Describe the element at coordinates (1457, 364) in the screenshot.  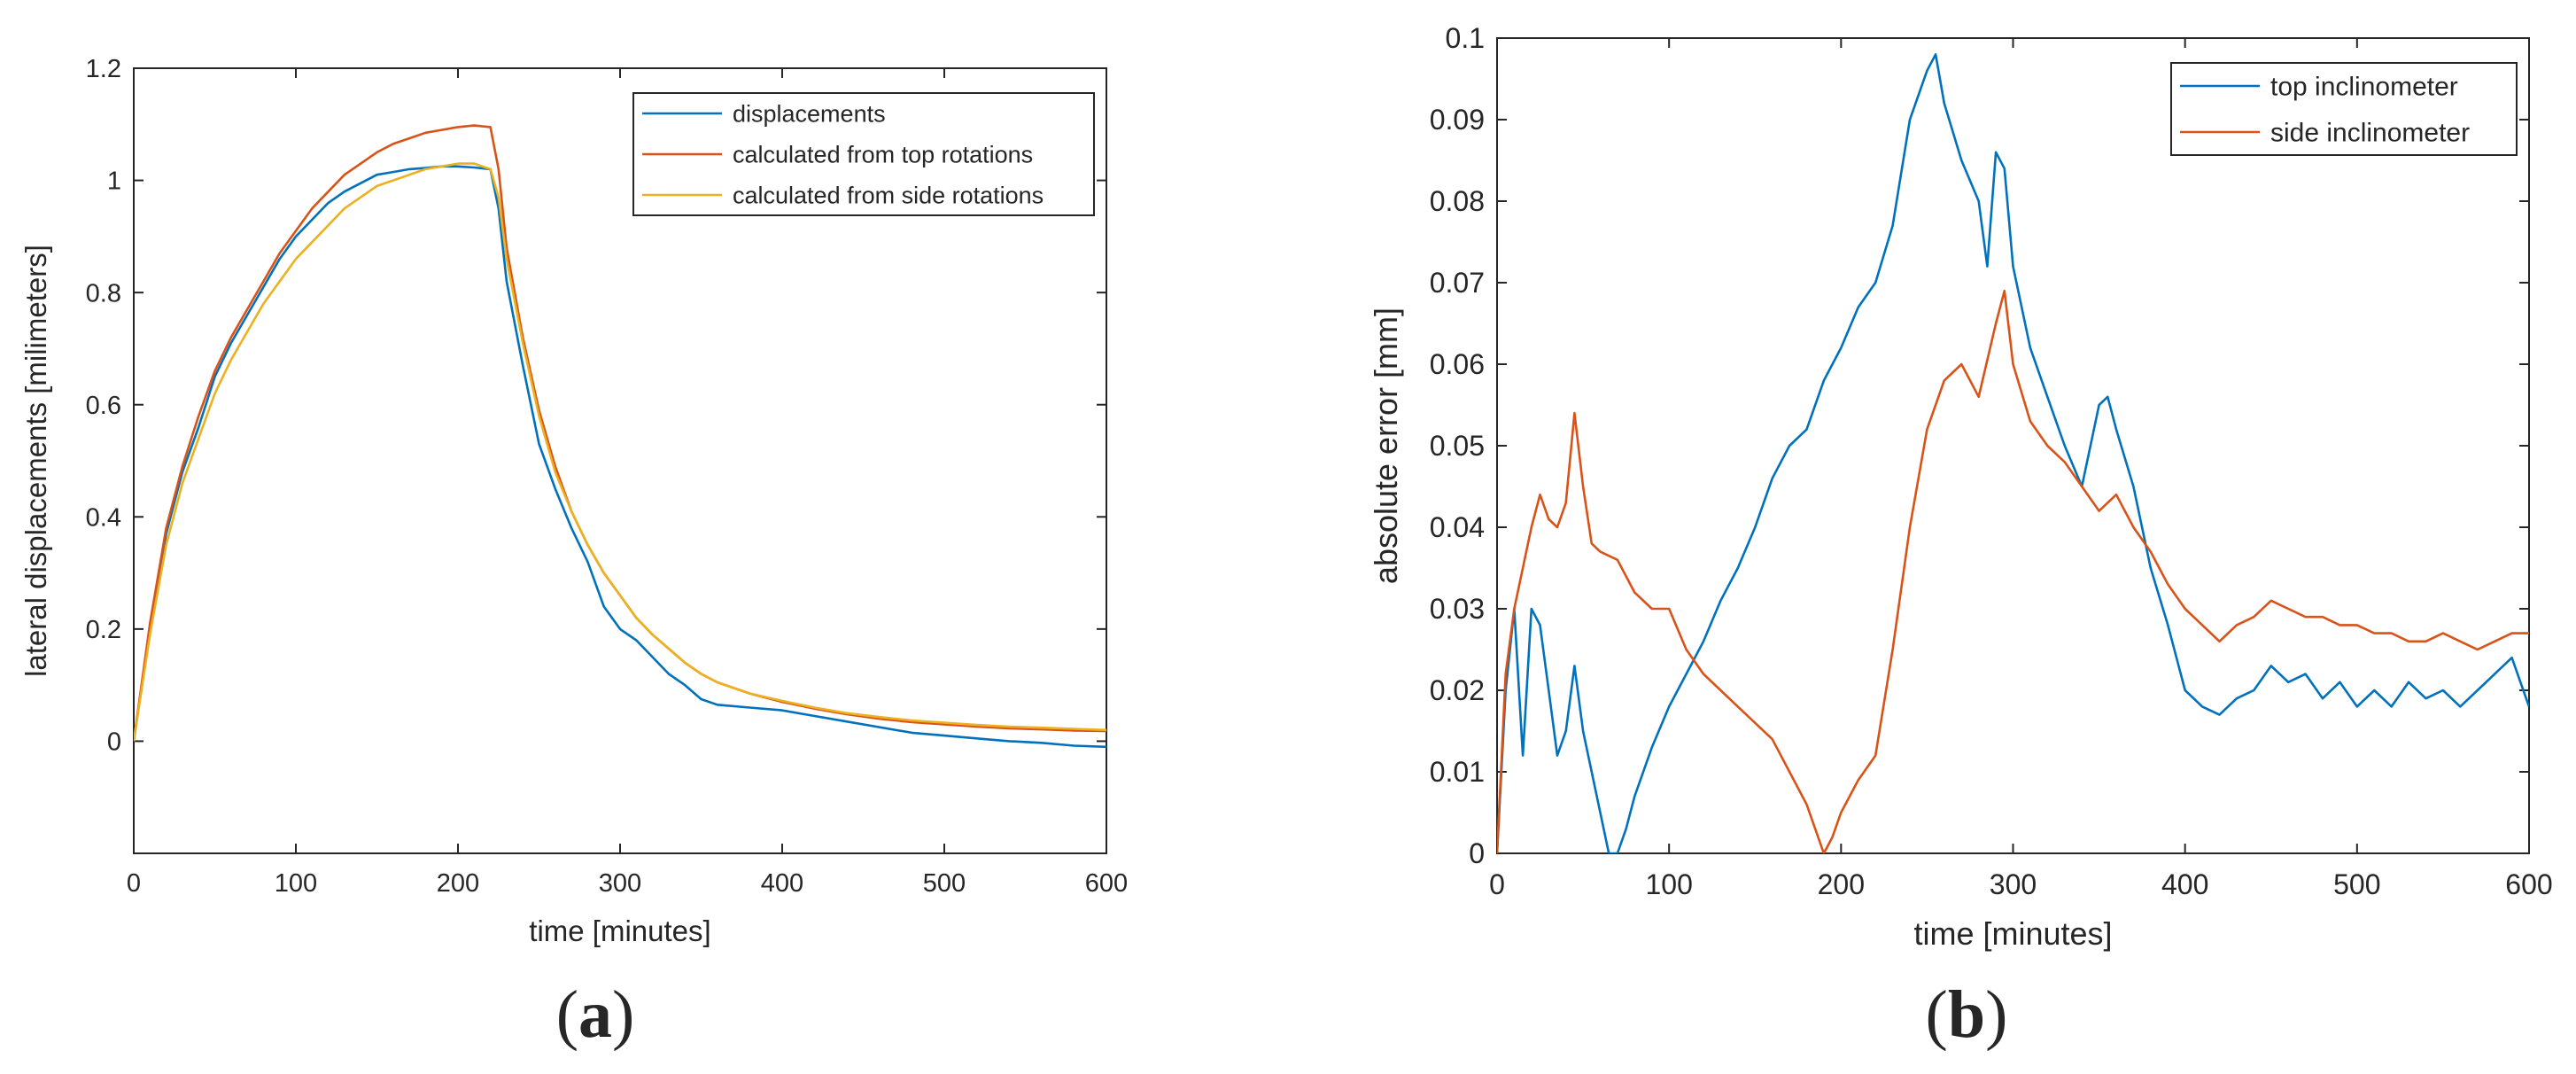
I see `y-tick-label: 0.06` at that location.